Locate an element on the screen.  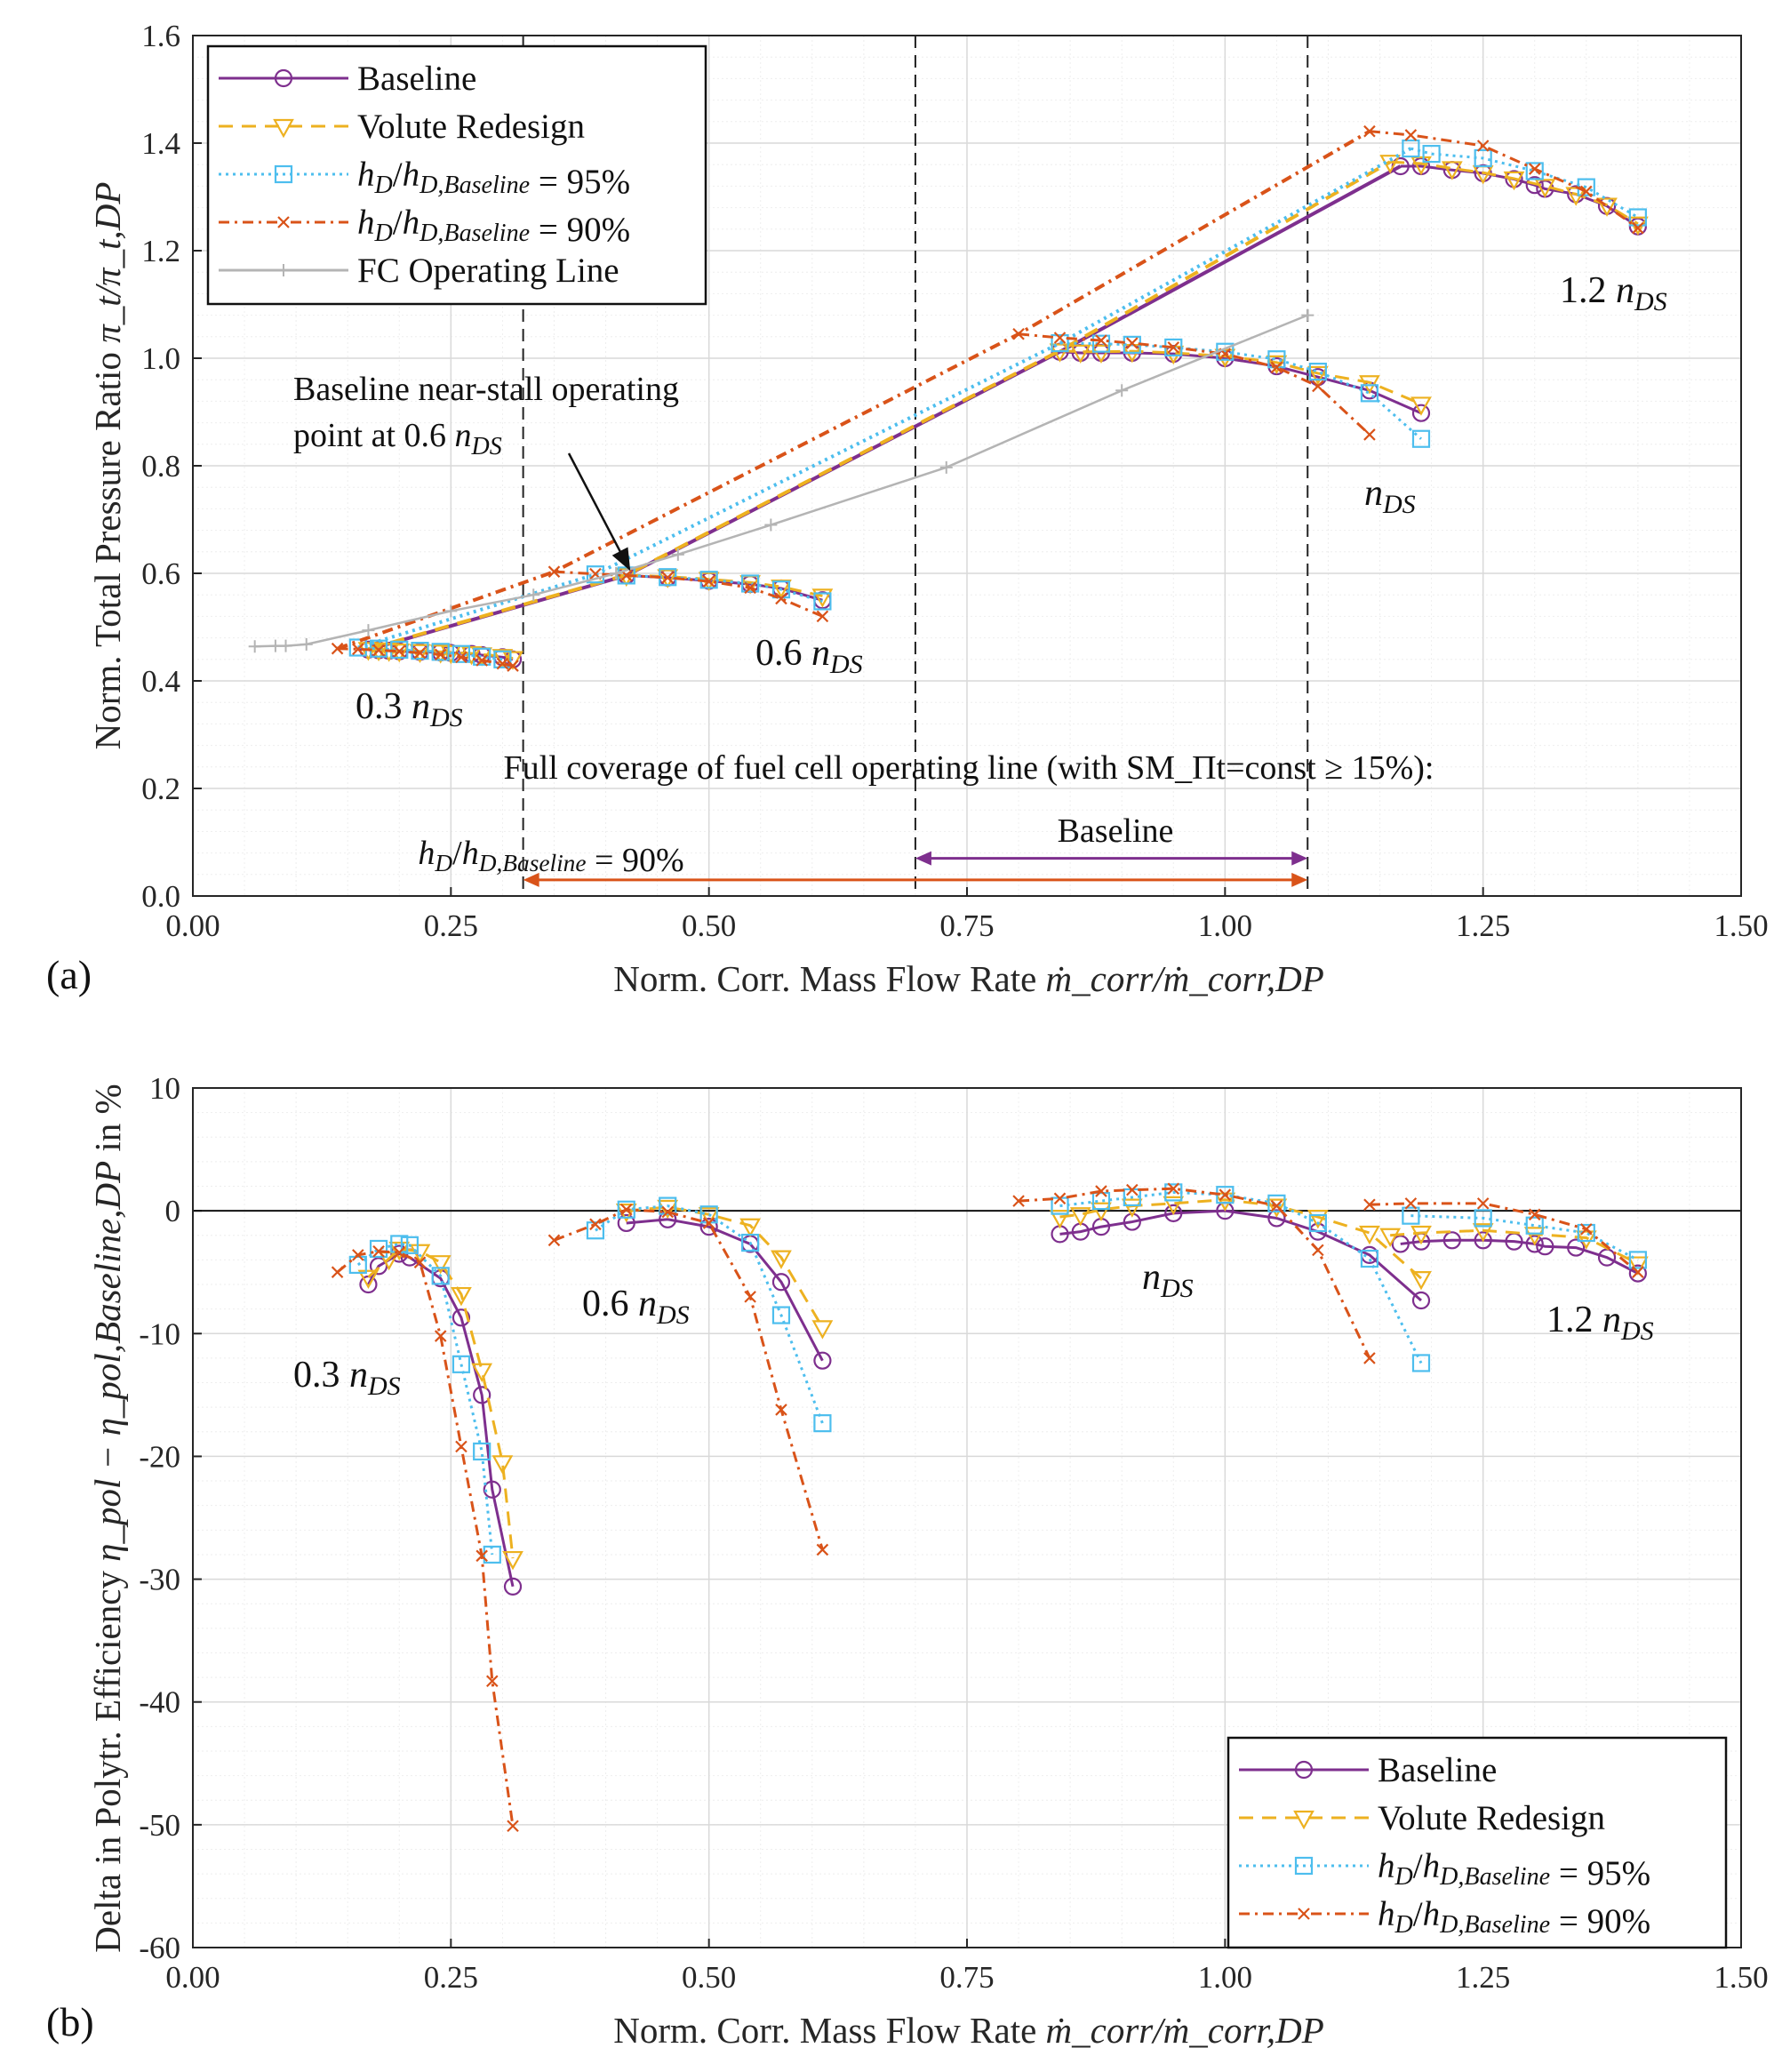
chart-b-x-tick-labels: 0.00 0.25 0.50 0.75 1.00 1.25 1.50 is located at coordinates (967, 1977).